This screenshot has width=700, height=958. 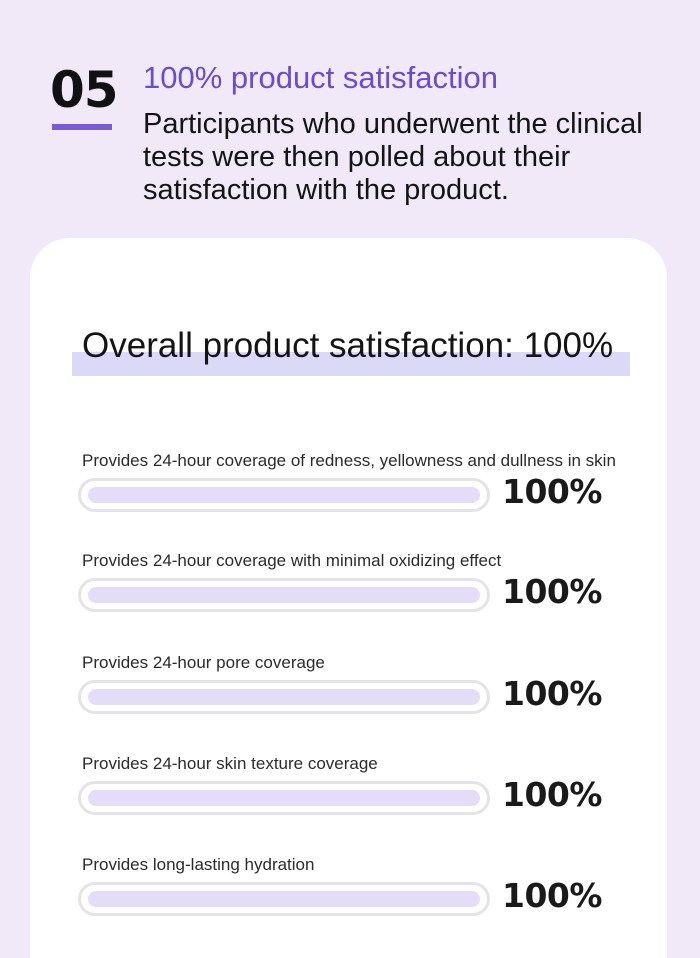 What do you see at coordinates (320, 77) in the screenshot?
I see `section-title: 100% product satisfaction` at bounding box center [320, 77].